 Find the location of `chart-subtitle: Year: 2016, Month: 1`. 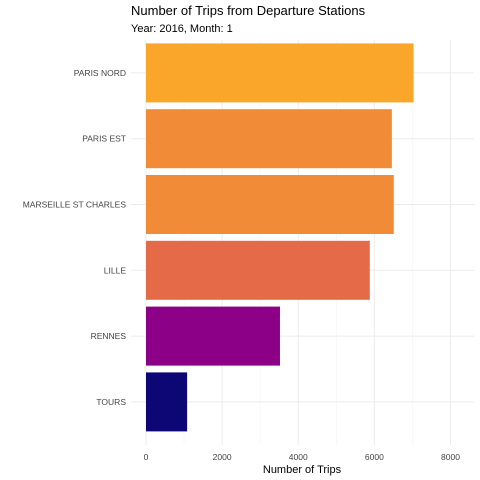

chart-subtitle: Year: 2016, Month: 1 is located at coordinates (182, 29).